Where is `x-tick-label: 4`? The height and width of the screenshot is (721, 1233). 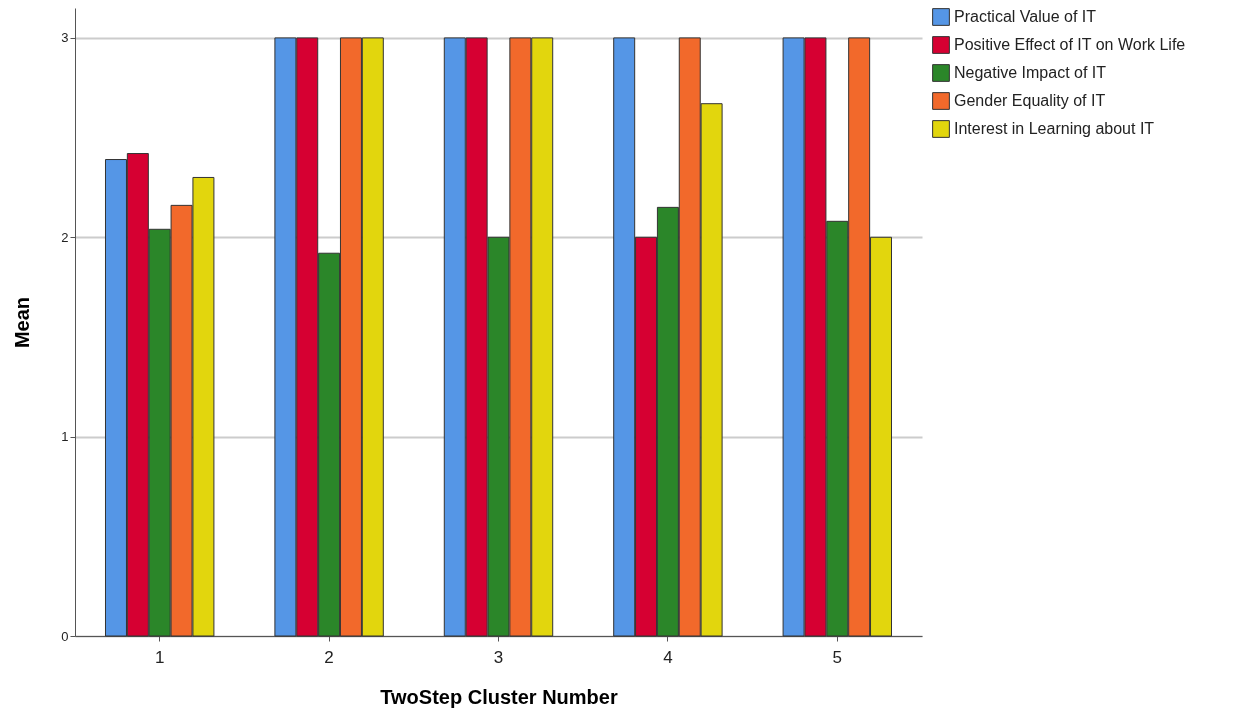
x-tick-label: 4 is located at coordinates (668, 657).